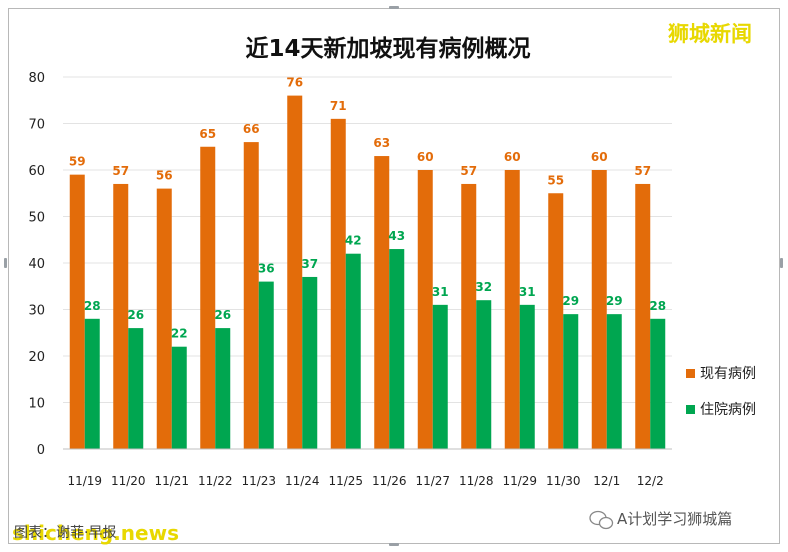 The image size is (788, 552). I want to click on data-label: 32, so click(483, 287).